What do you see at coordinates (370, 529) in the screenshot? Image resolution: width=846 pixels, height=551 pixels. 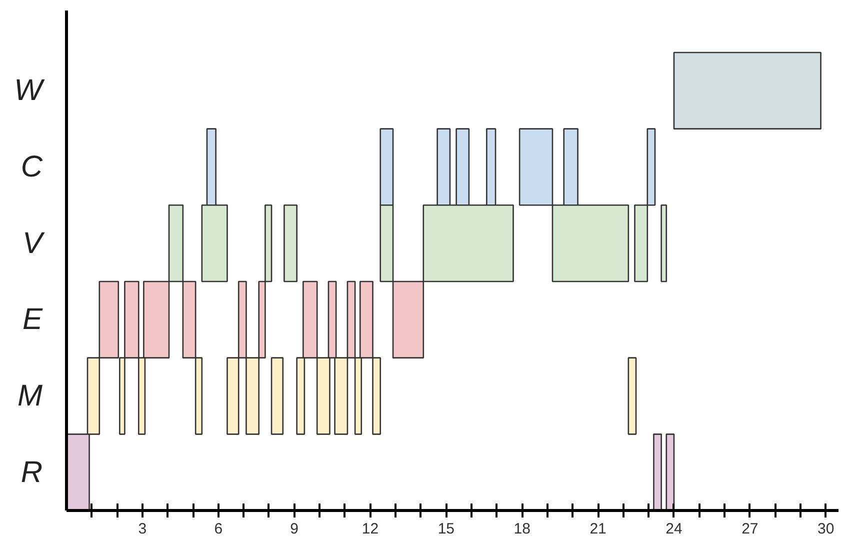 I see `x-tick-label: 12` at bounding box center [370, 529].